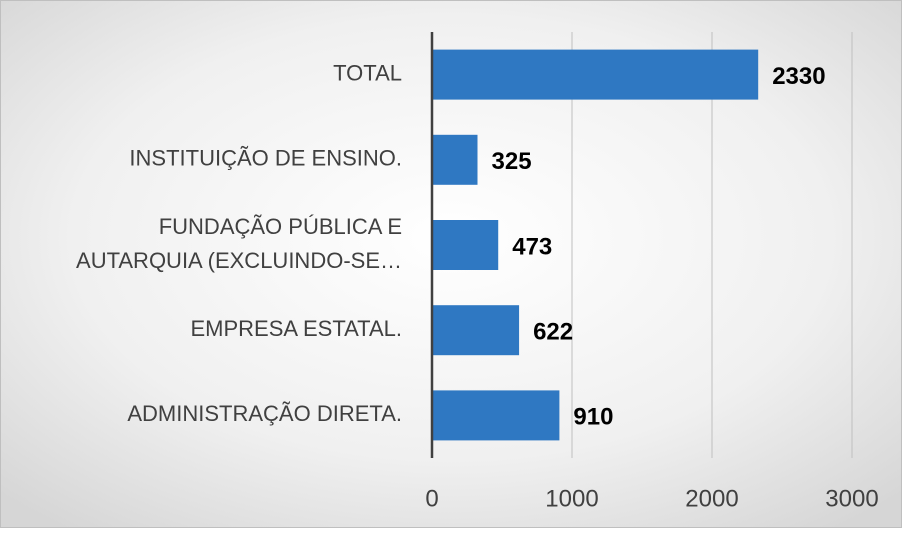  What do you see at coordinates (296, 328) in the screenshot?
I see `y-tick-label: EMPRESA ESTATAL.` at bounding box center [296, 328].